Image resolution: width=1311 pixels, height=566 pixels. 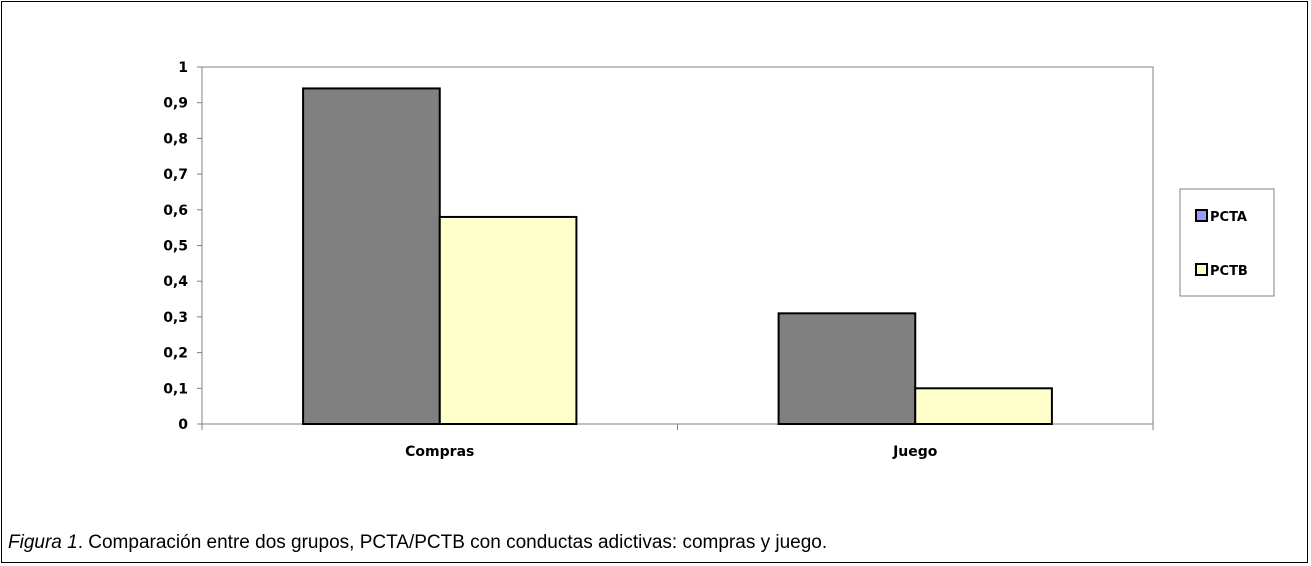 I want to click on bar-pcta-juego, so click(x=847, y=368).